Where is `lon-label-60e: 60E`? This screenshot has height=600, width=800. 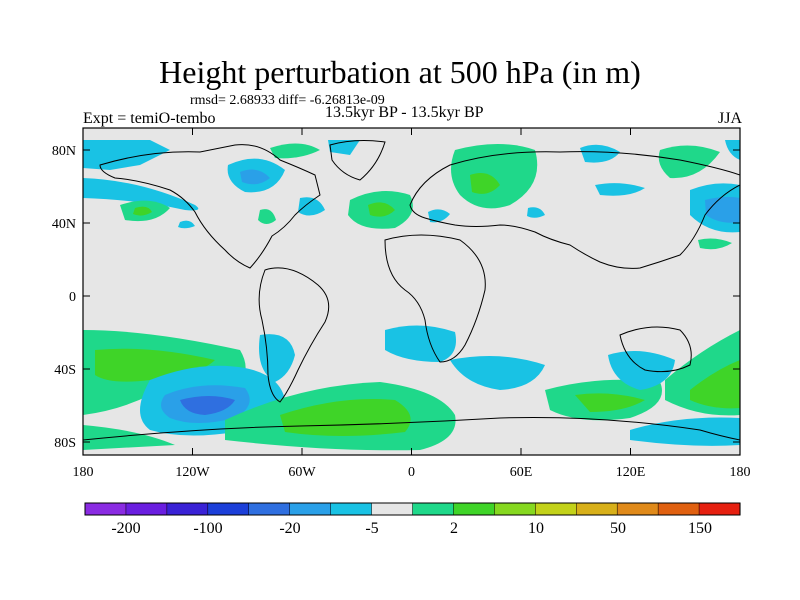 lon-label-60e: 60E is located at coordinates (521, 472).